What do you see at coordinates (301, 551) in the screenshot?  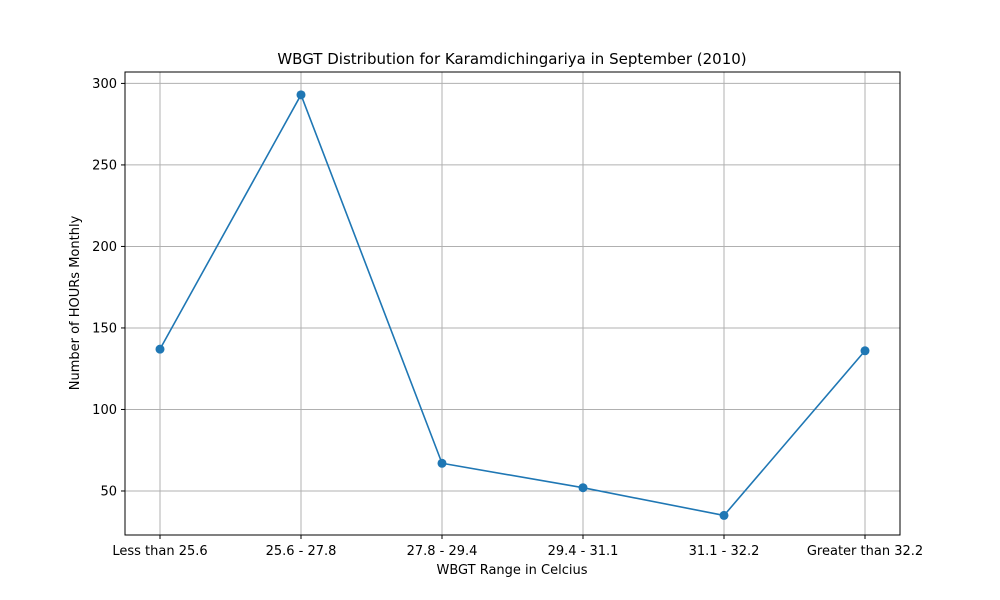 I see `x-tick-label: 25.6 - 27.8` at bounding box center [301, 551].